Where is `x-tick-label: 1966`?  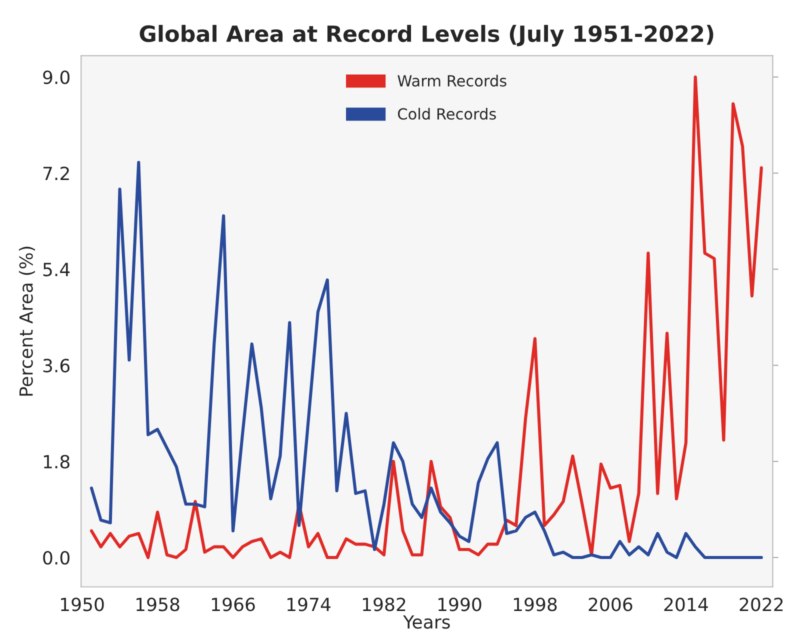 x-tick-label: 1966 is located at coordinates (233, 605).